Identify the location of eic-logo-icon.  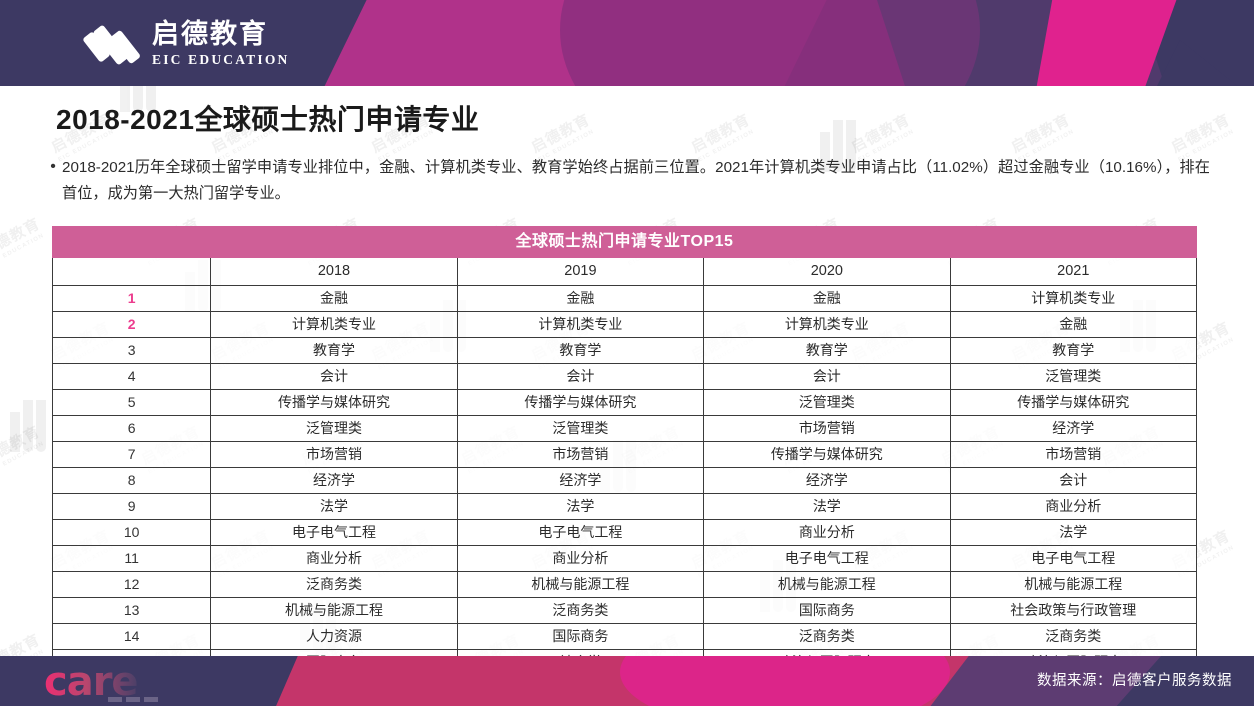
(112, 44).